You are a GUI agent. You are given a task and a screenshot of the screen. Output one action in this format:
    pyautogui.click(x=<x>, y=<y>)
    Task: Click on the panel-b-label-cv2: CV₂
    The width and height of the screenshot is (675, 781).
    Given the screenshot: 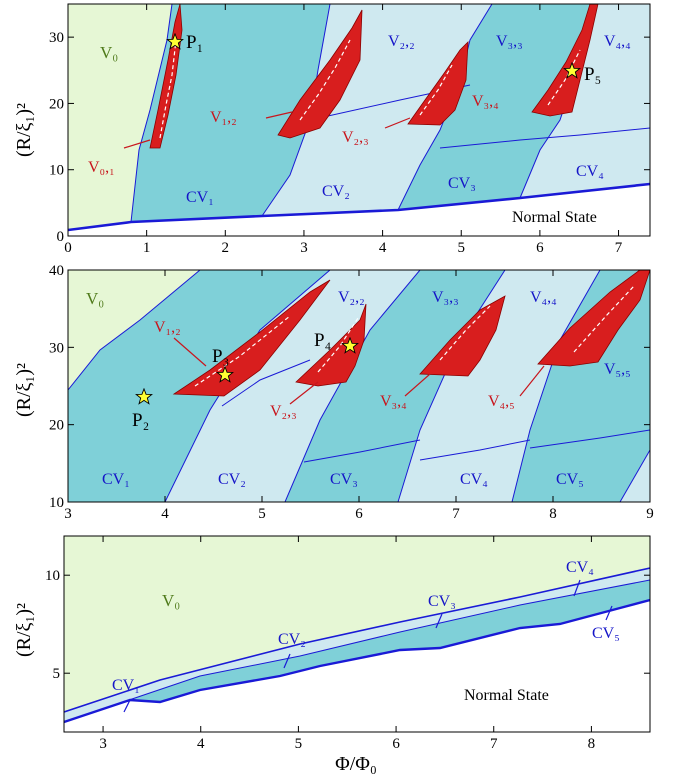 What is the action you would take?
    pyautogui.click(x=232, y=479)
    